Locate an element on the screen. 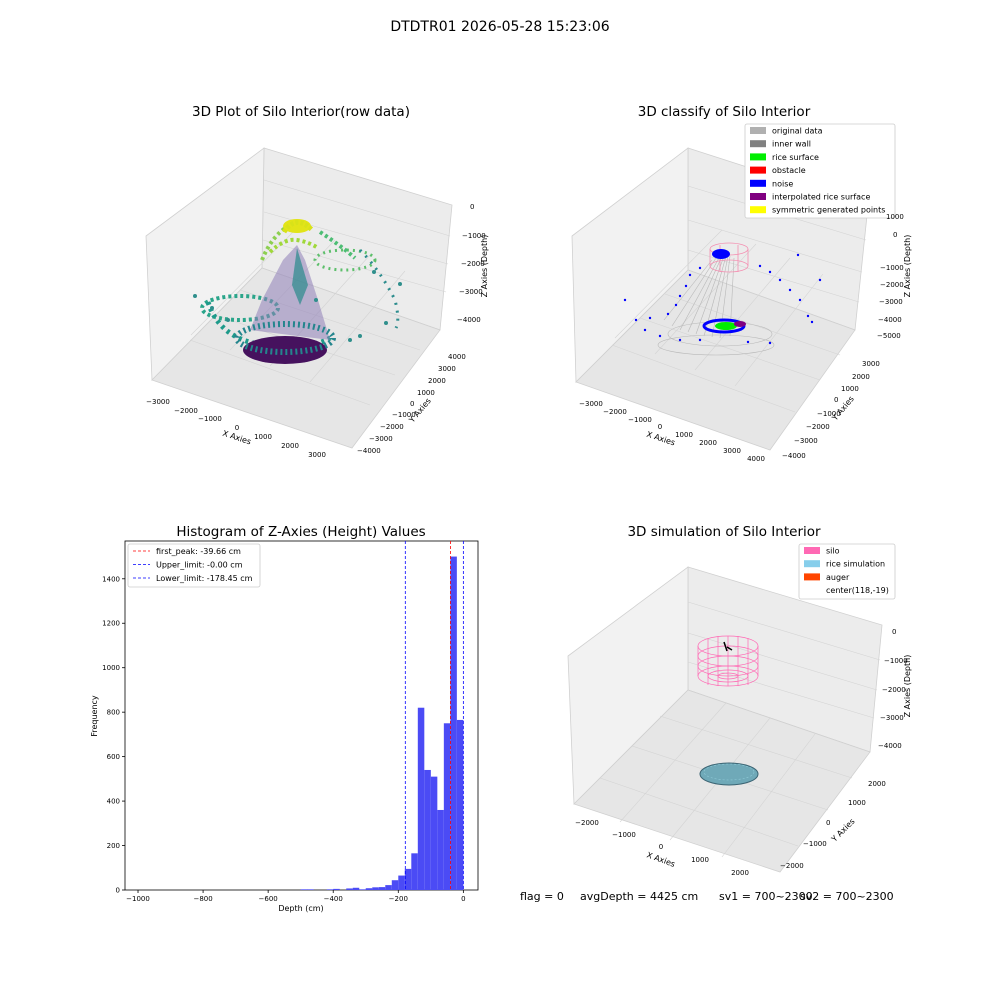  status-sv1: sv1 = 700~2300 is located at coordinates (766, 896).